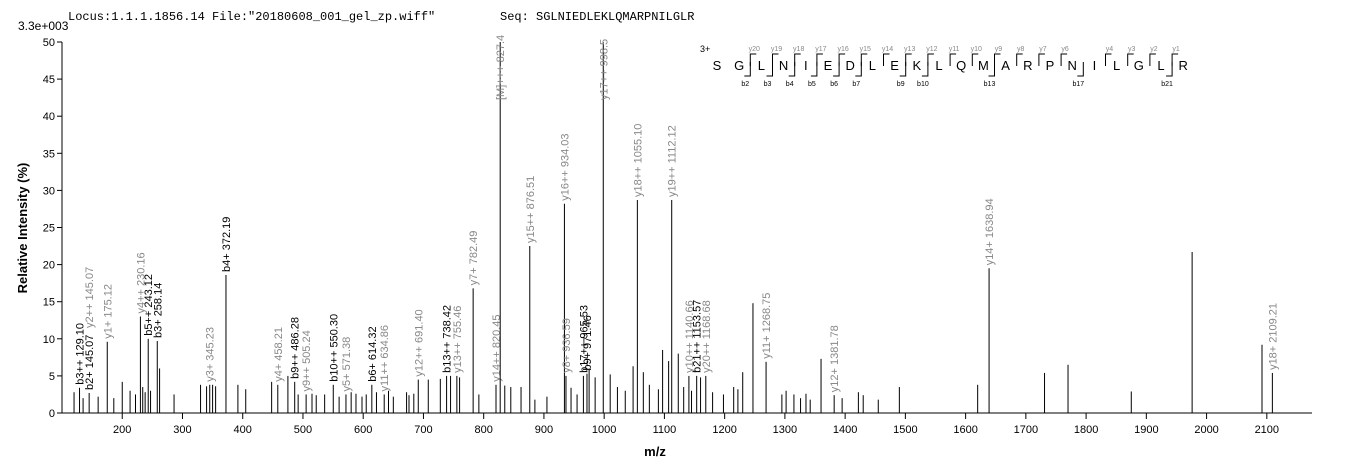 The image size is (1362, 473). I want to click on peak-label: y19++ 1112.12, so click(673, 161).